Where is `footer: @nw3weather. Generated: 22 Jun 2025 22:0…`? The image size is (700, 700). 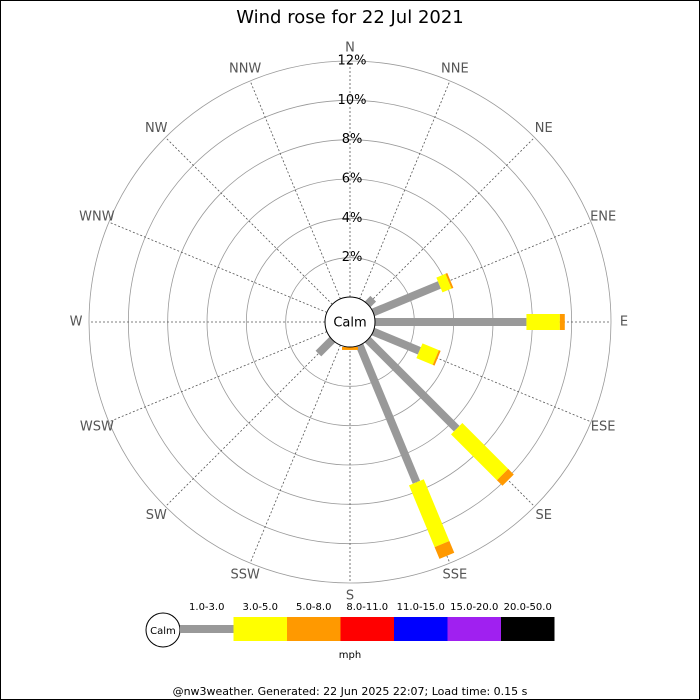 footer: @nw3weather. Generated: 22 Jun 2025 22:0… is located at coordinates (350, 691).